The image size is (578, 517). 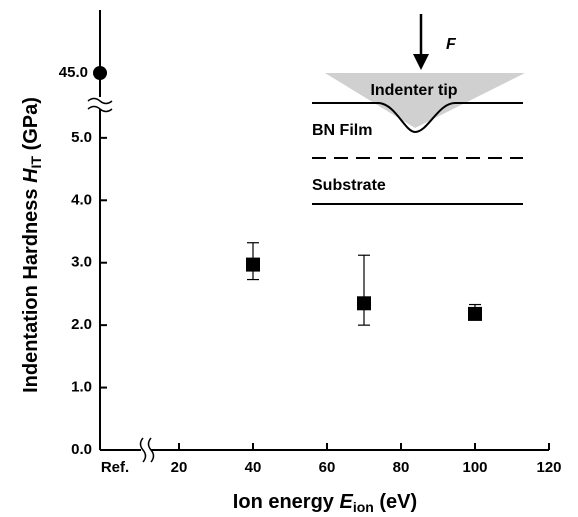 I want to click on y-tick-label: 5.0, so click(x=81, y=137).